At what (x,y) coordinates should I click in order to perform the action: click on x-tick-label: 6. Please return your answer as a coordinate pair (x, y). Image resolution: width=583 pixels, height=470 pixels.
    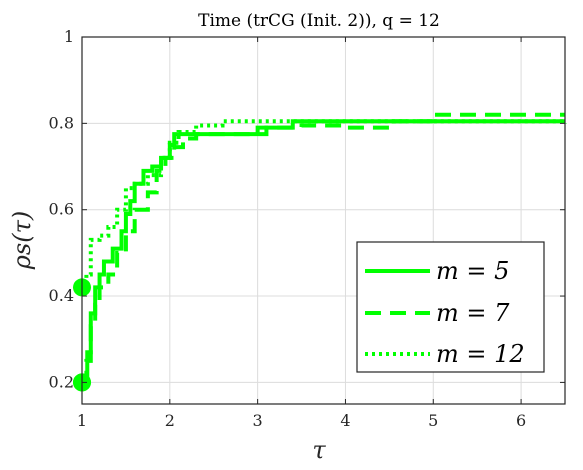
    Looking at the image, I should click on (521, 420).